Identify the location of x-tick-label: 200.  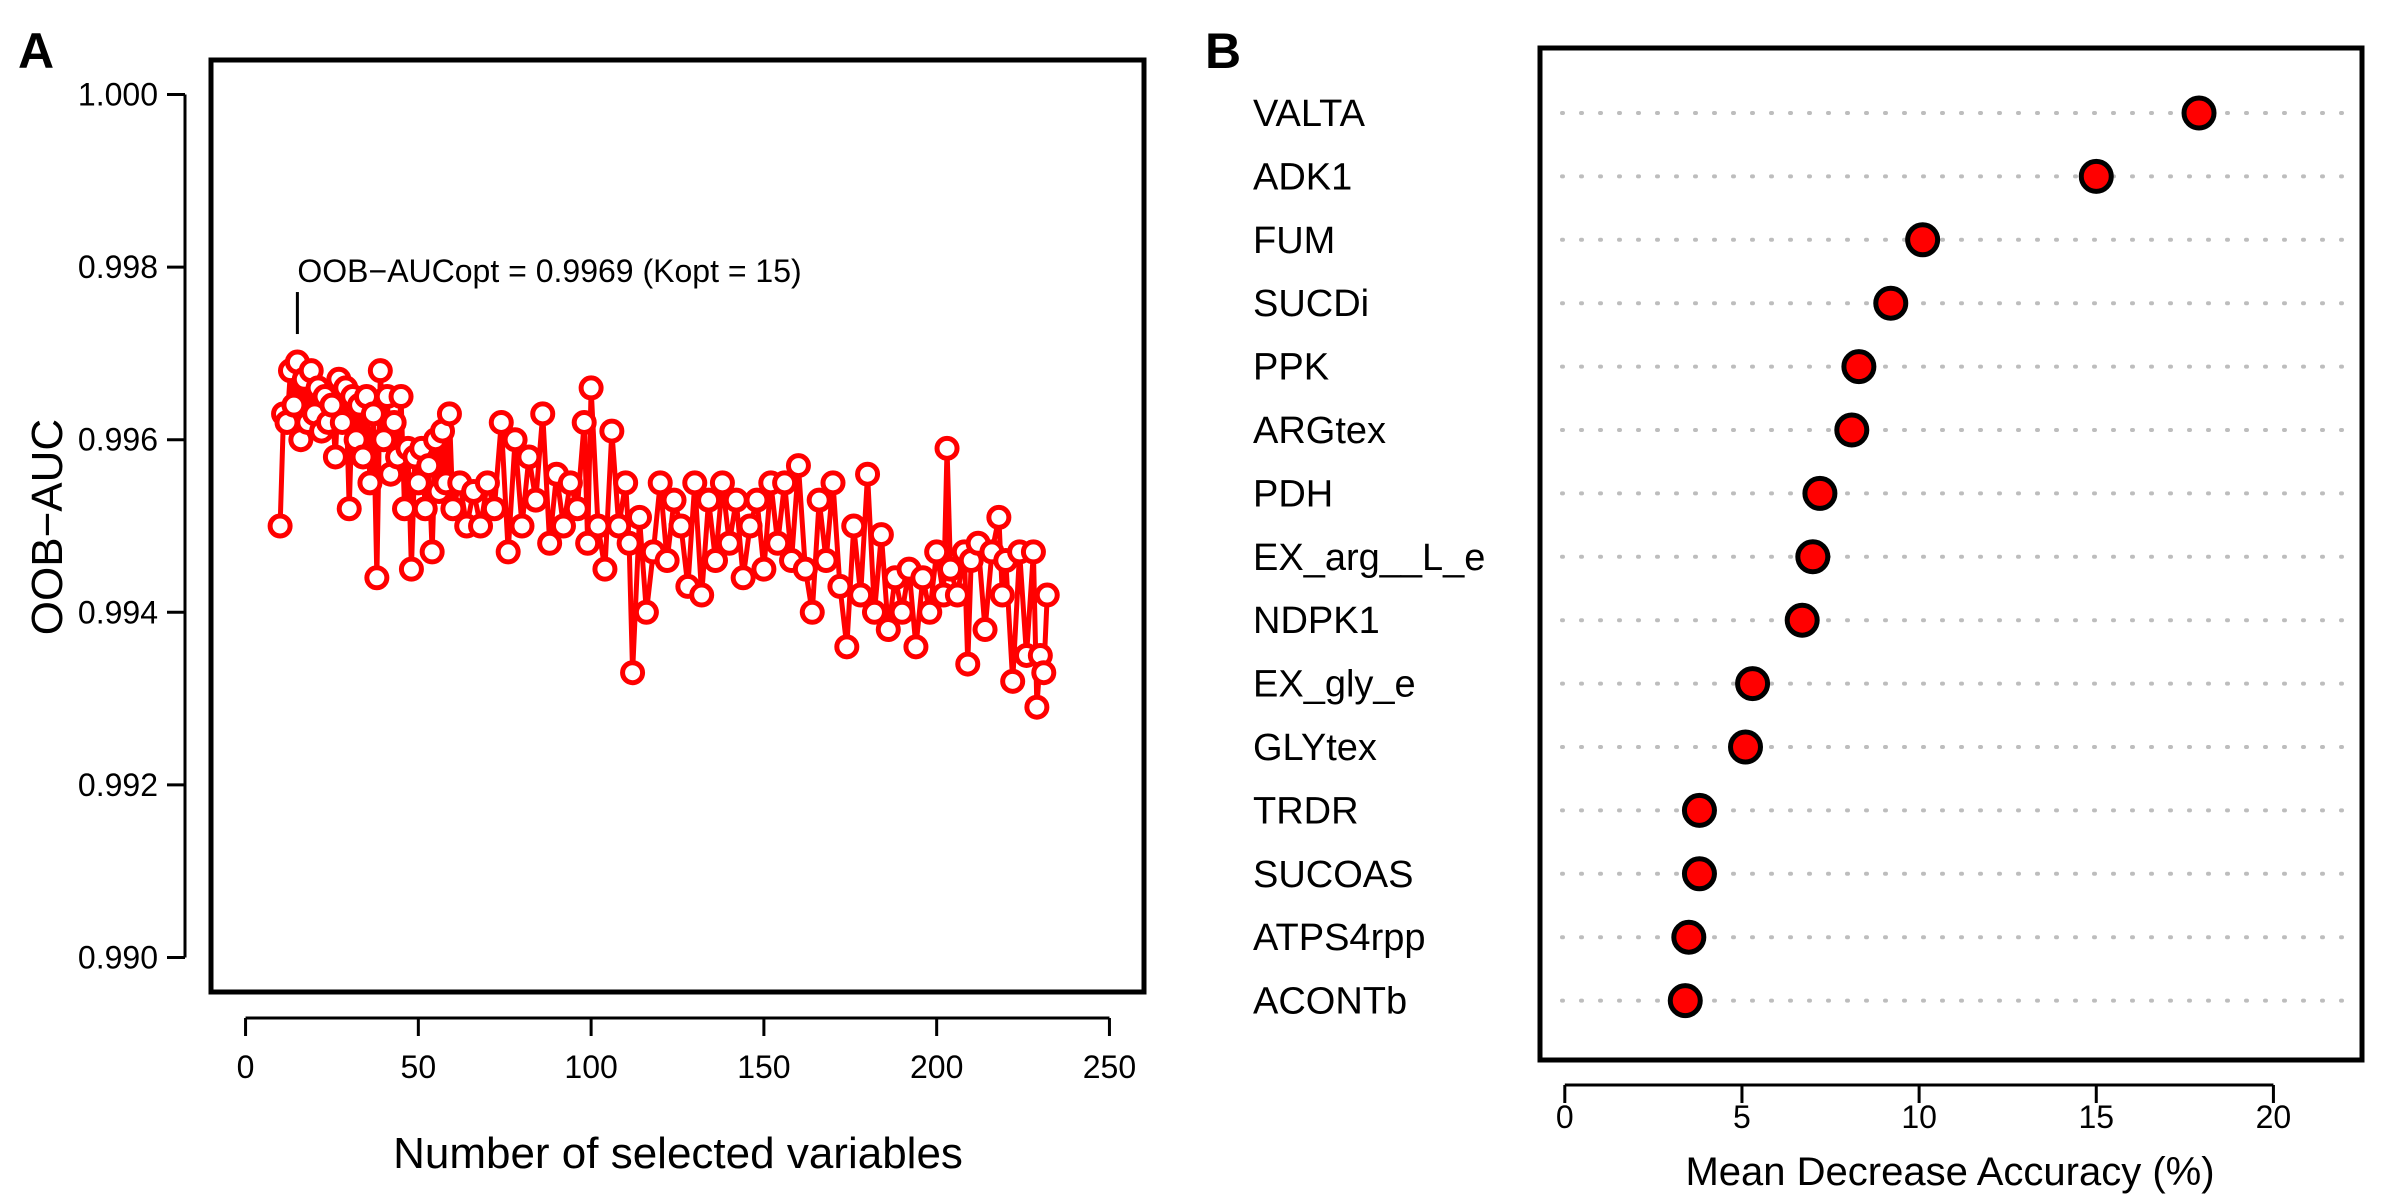
(936, 1067).